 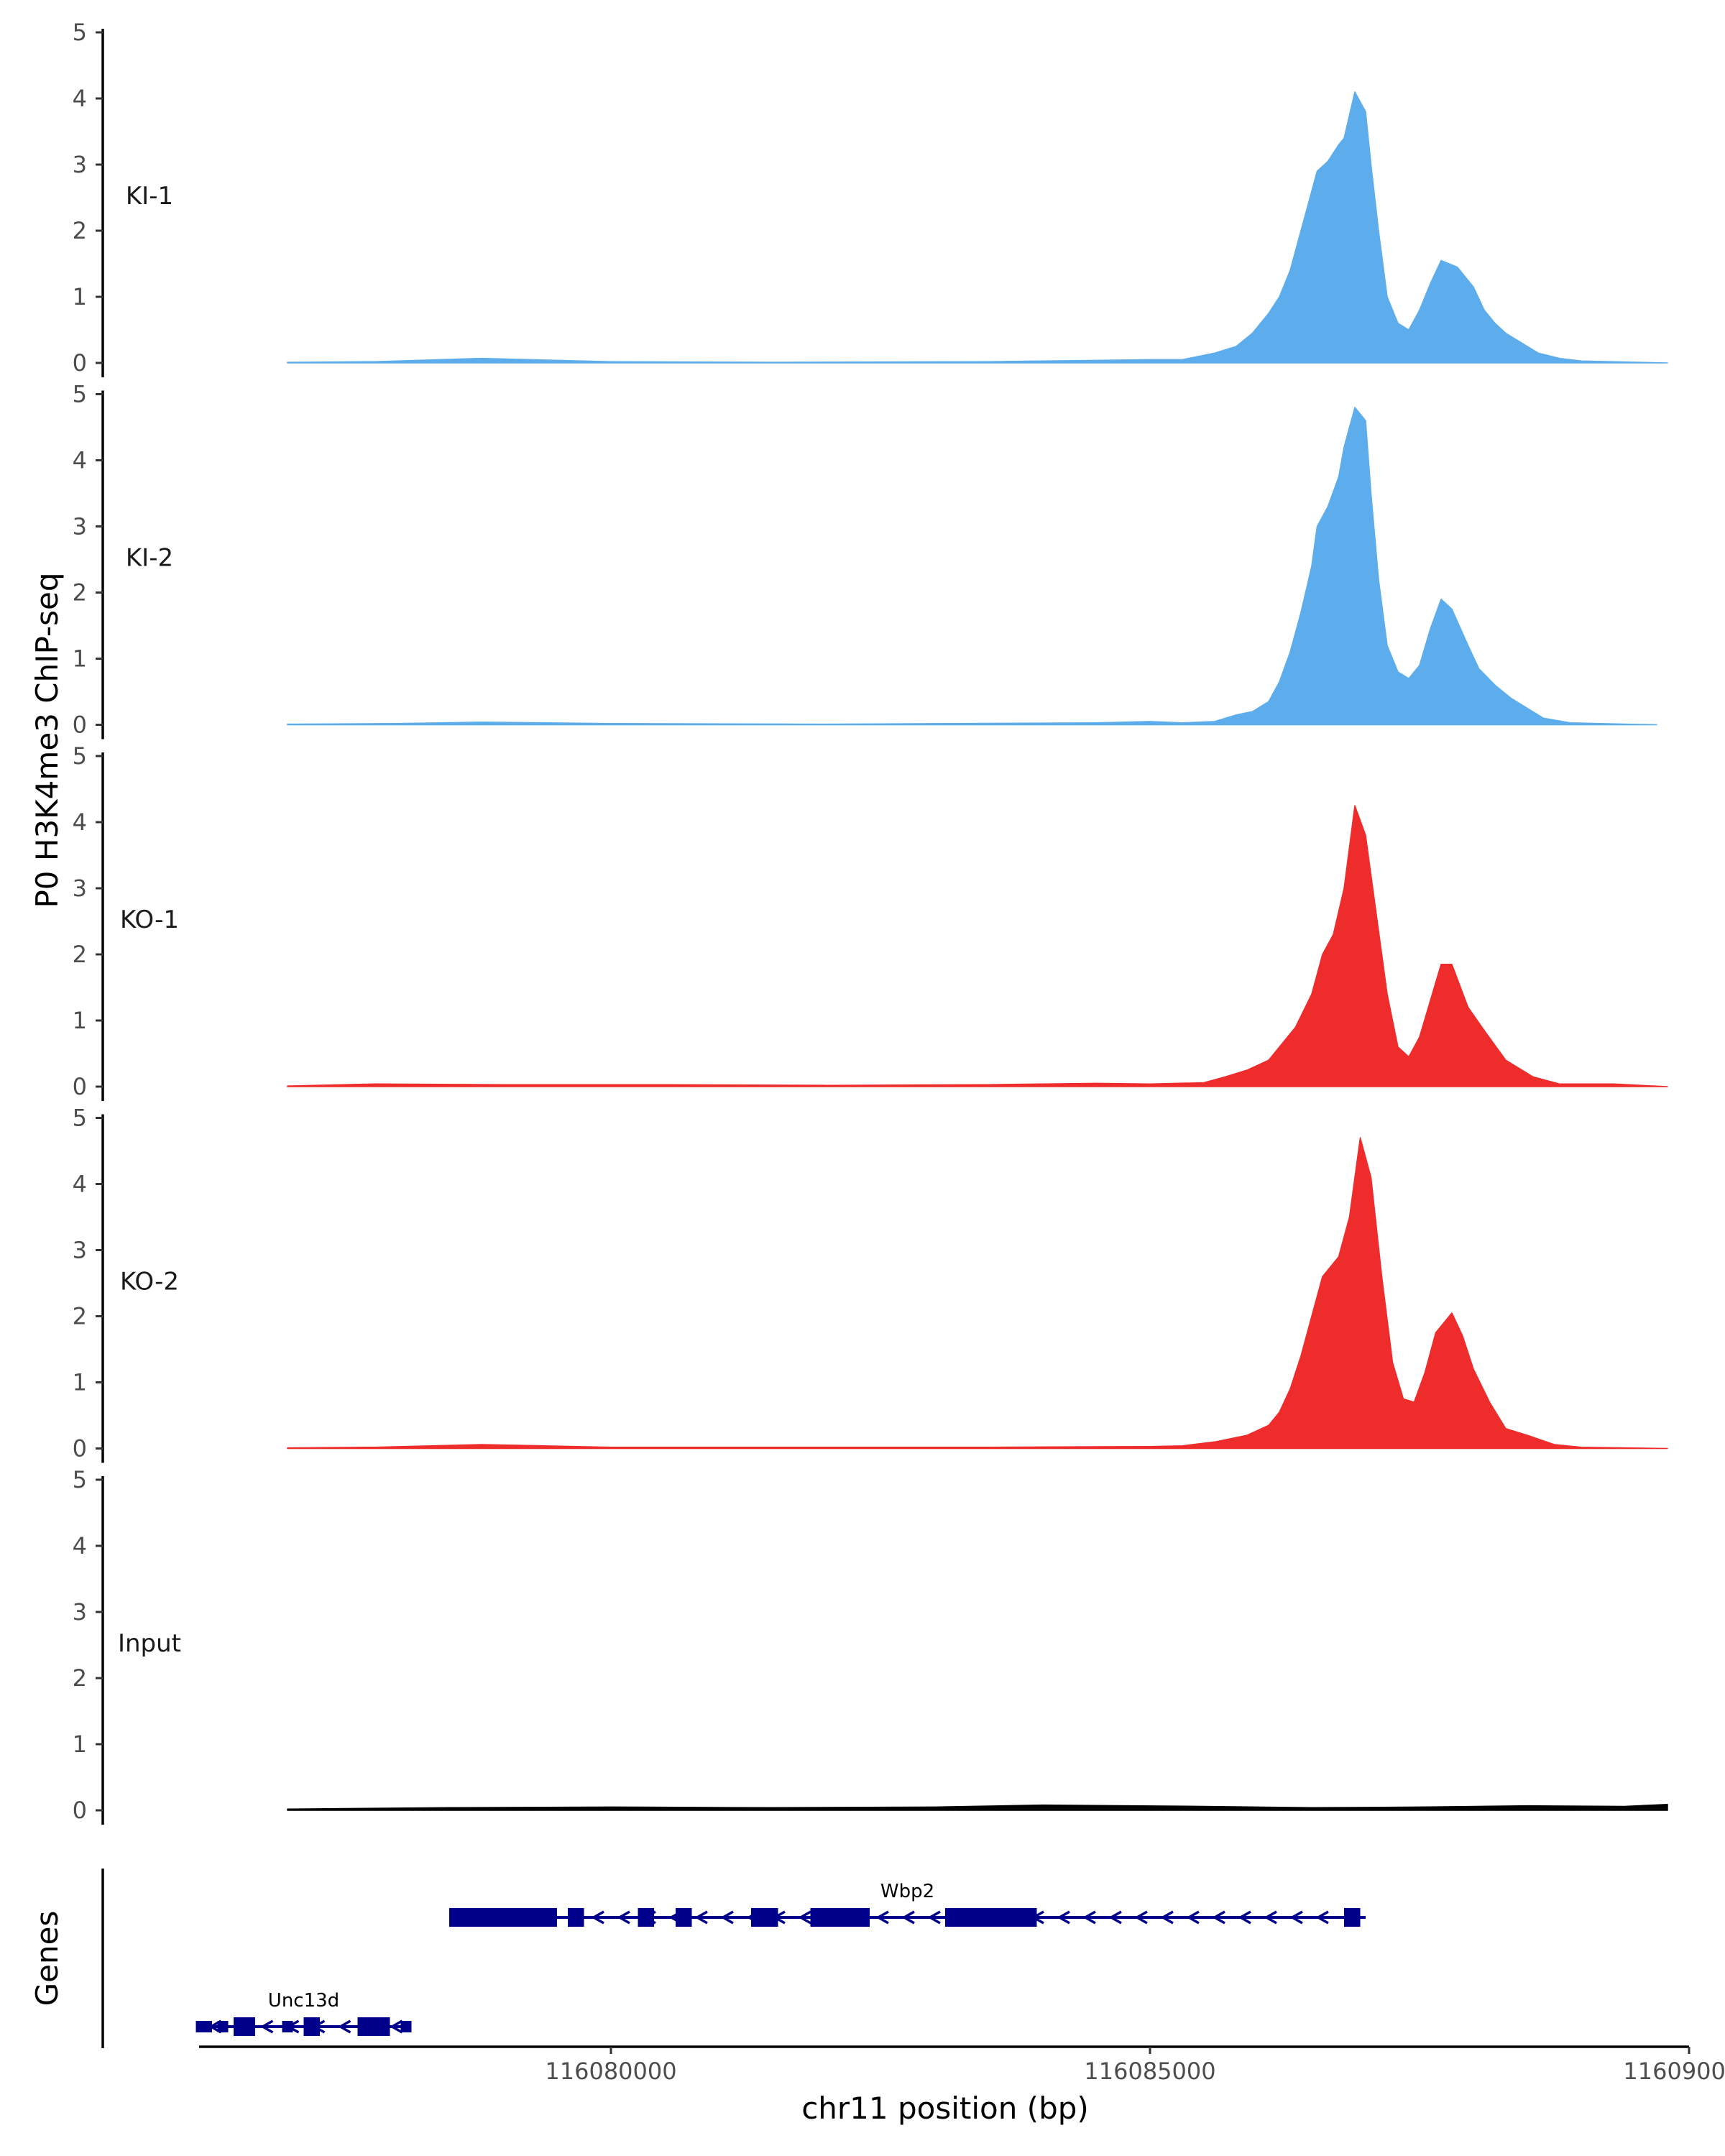 What do you see at coordinates (304, 2013) in the screenshot?
I see `gene-unc13d: Unc13d` at bounding box center [304, 2013].